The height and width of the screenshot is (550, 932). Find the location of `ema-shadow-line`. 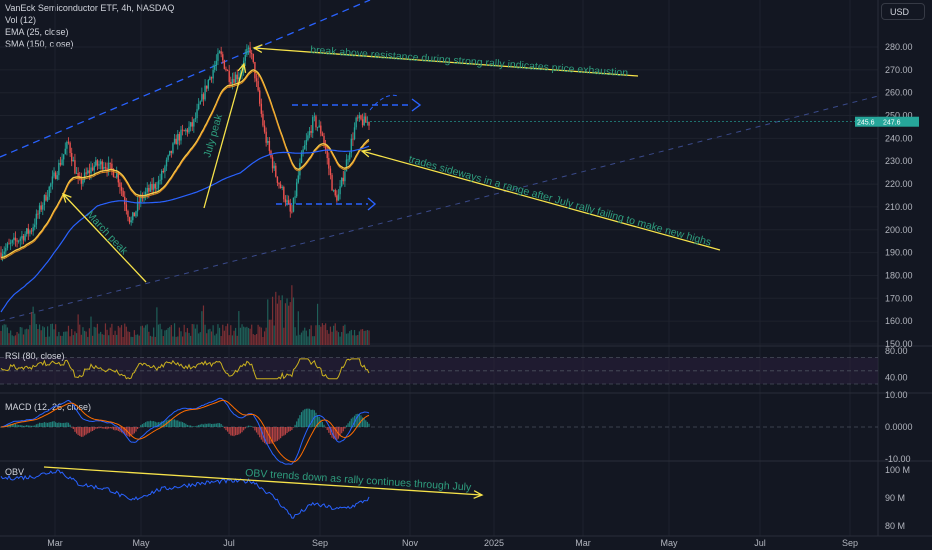

ema-shadow-line is located at coordinates (185, 165).